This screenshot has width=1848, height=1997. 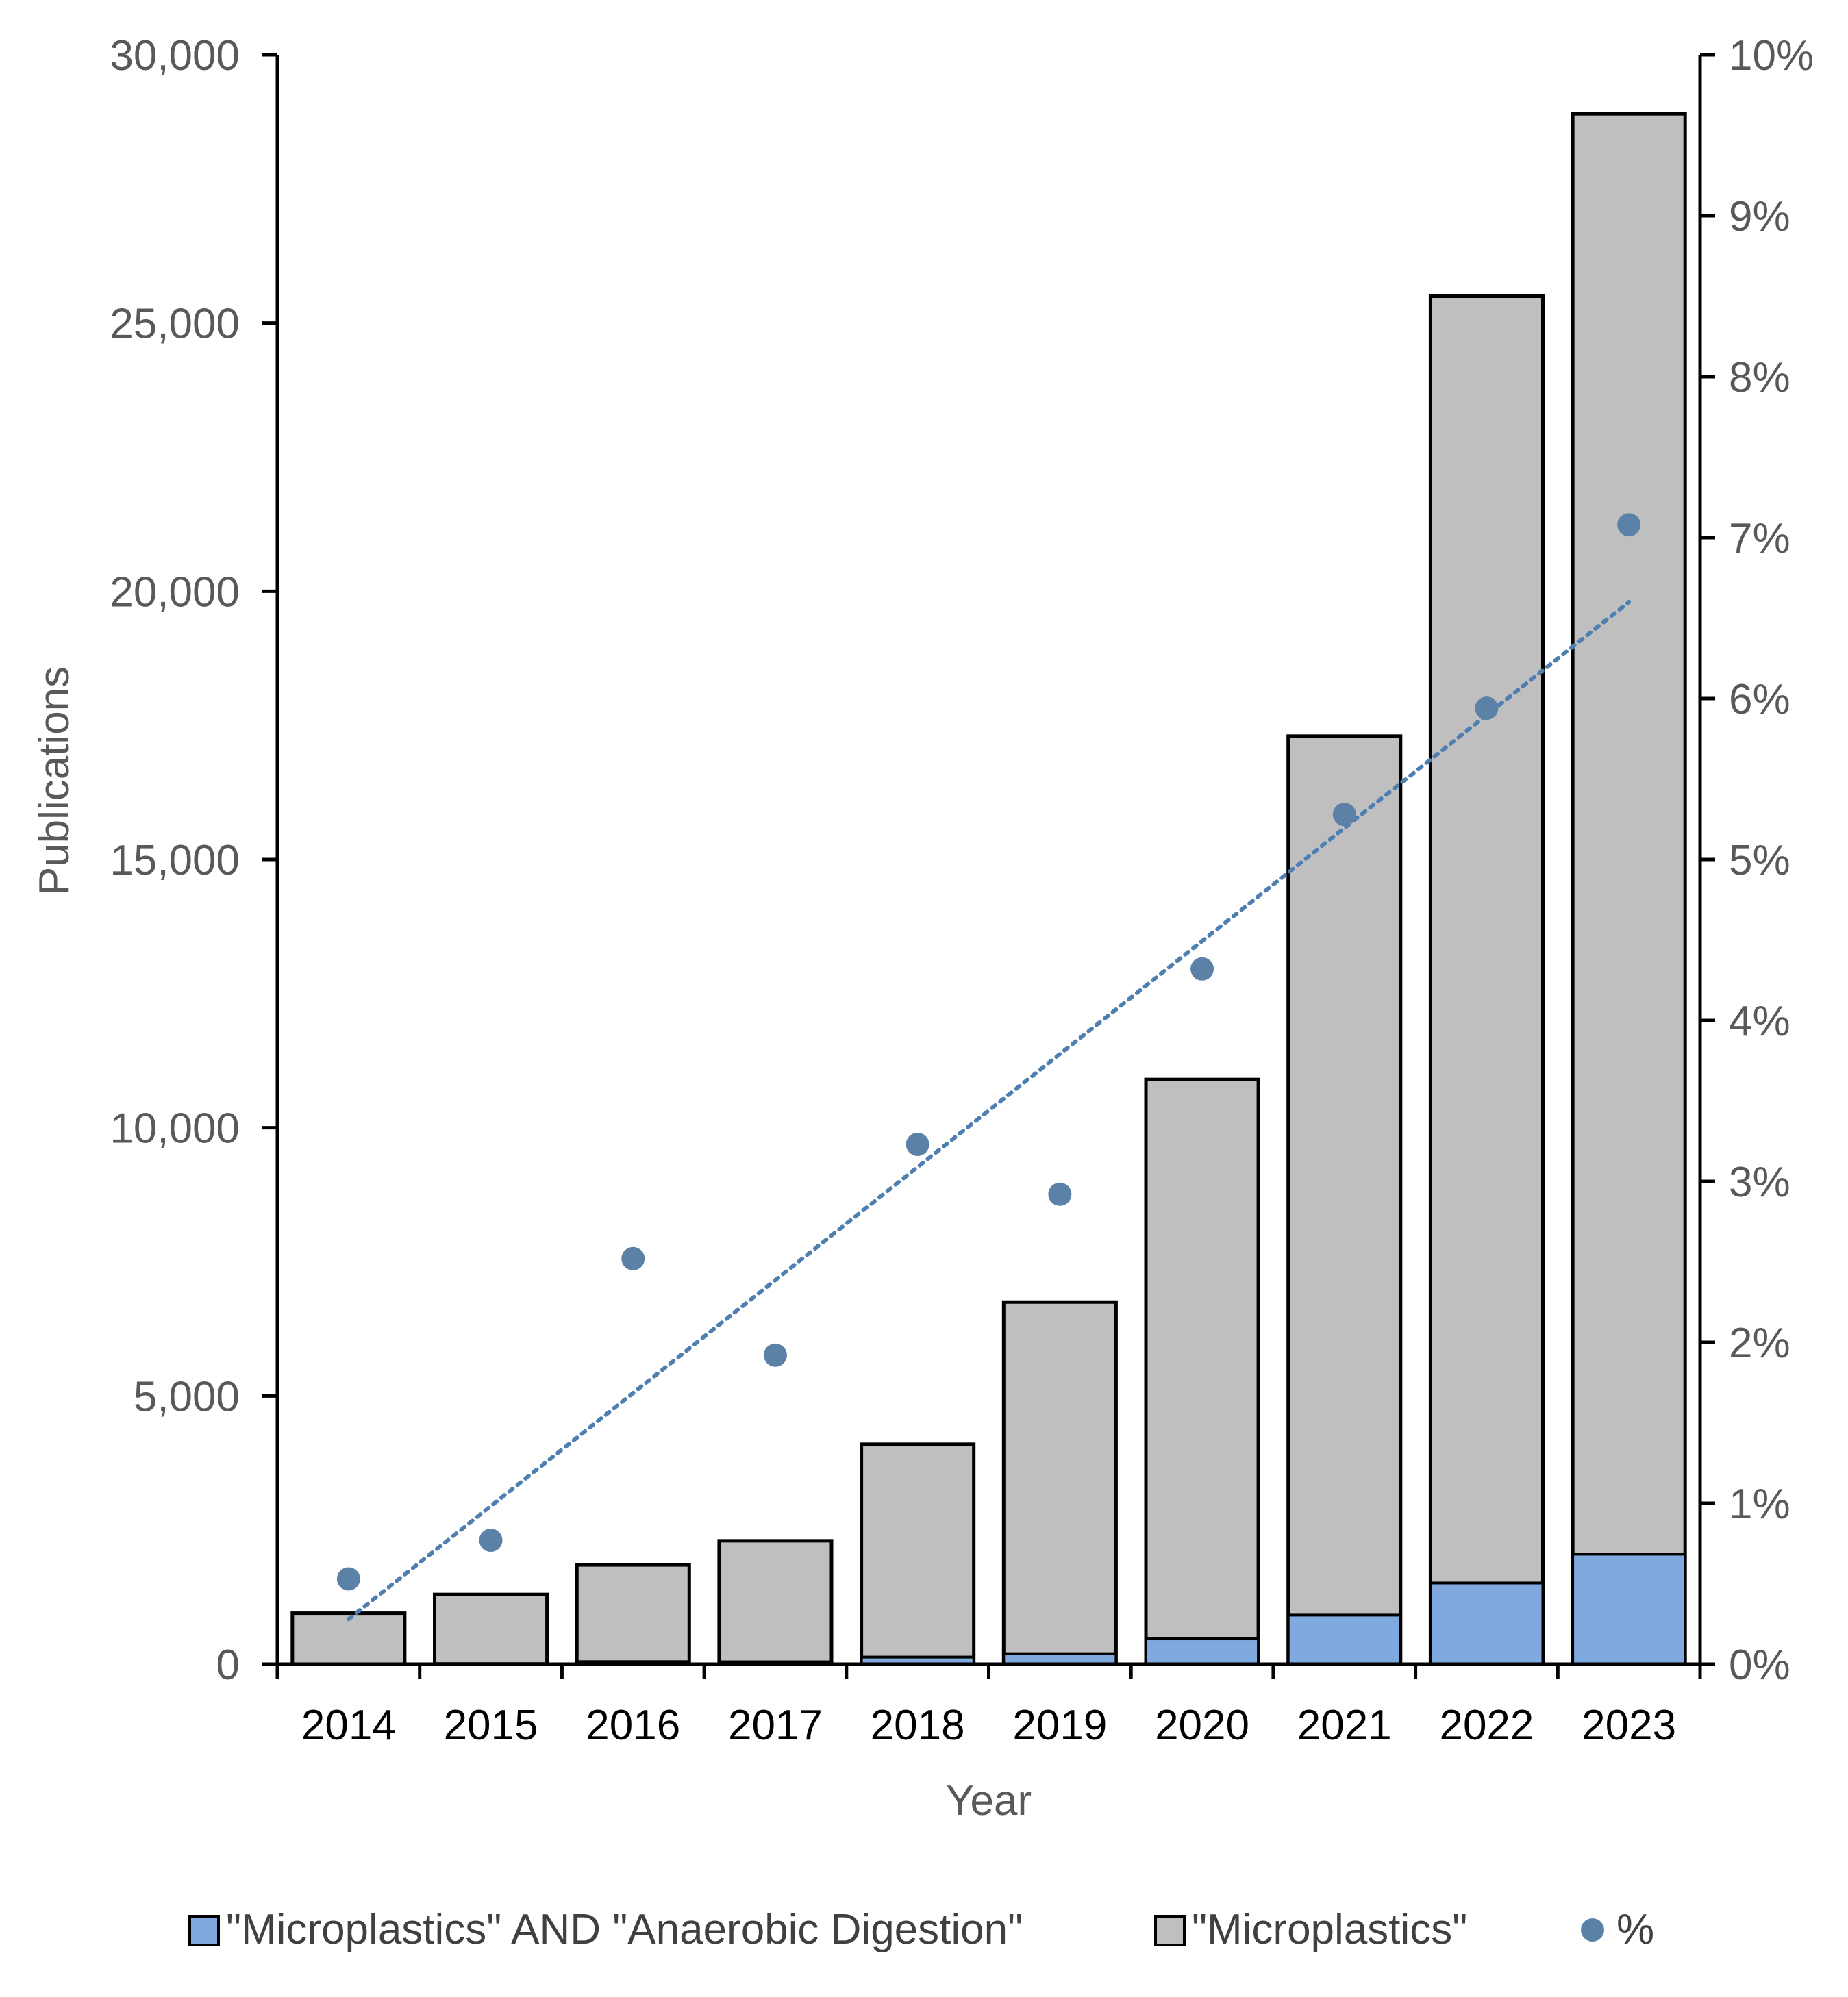 What do you see at coordinates (491, 1629) in the screenshot?
I see `bar-microplastics-2015` at bounding box center [491, 1629].